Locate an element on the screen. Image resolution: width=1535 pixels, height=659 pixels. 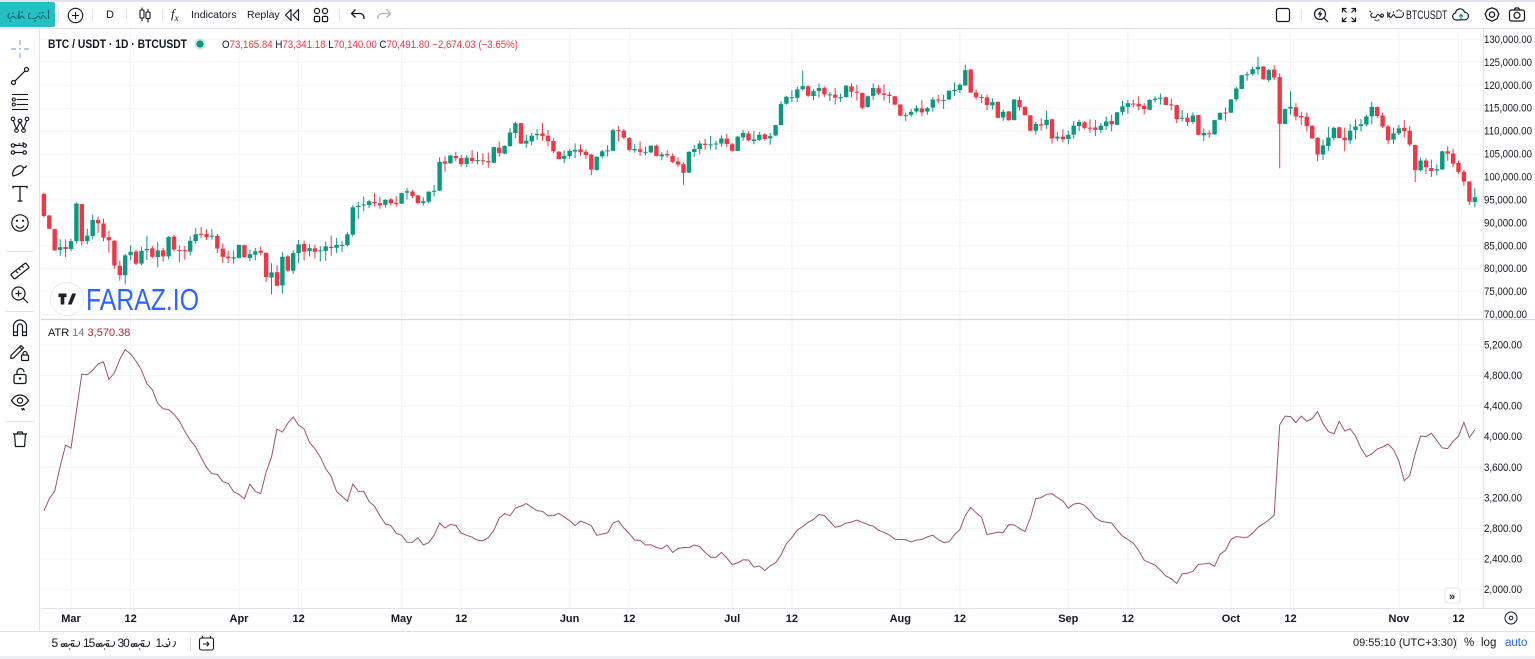
svg-text: 75,000.00 is located at coordinates (1505, 292).